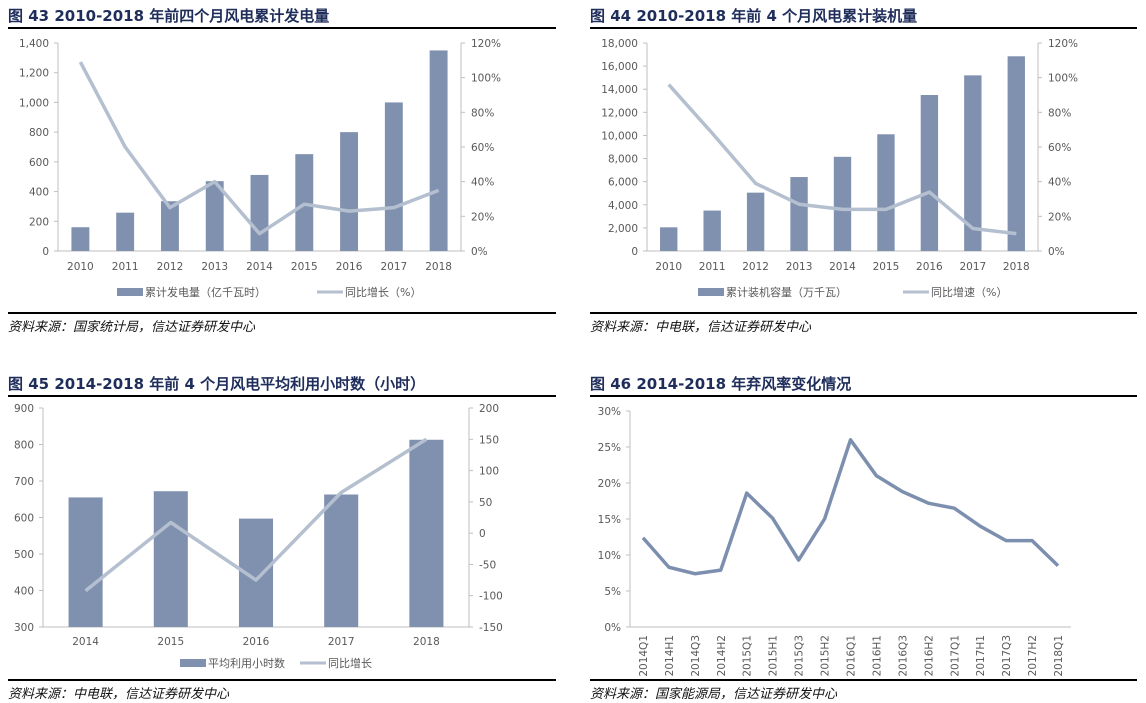  Describe the element at coordinates (877, 655) in the screenshot. I see `x-tick-label: 2016H1` at that location.